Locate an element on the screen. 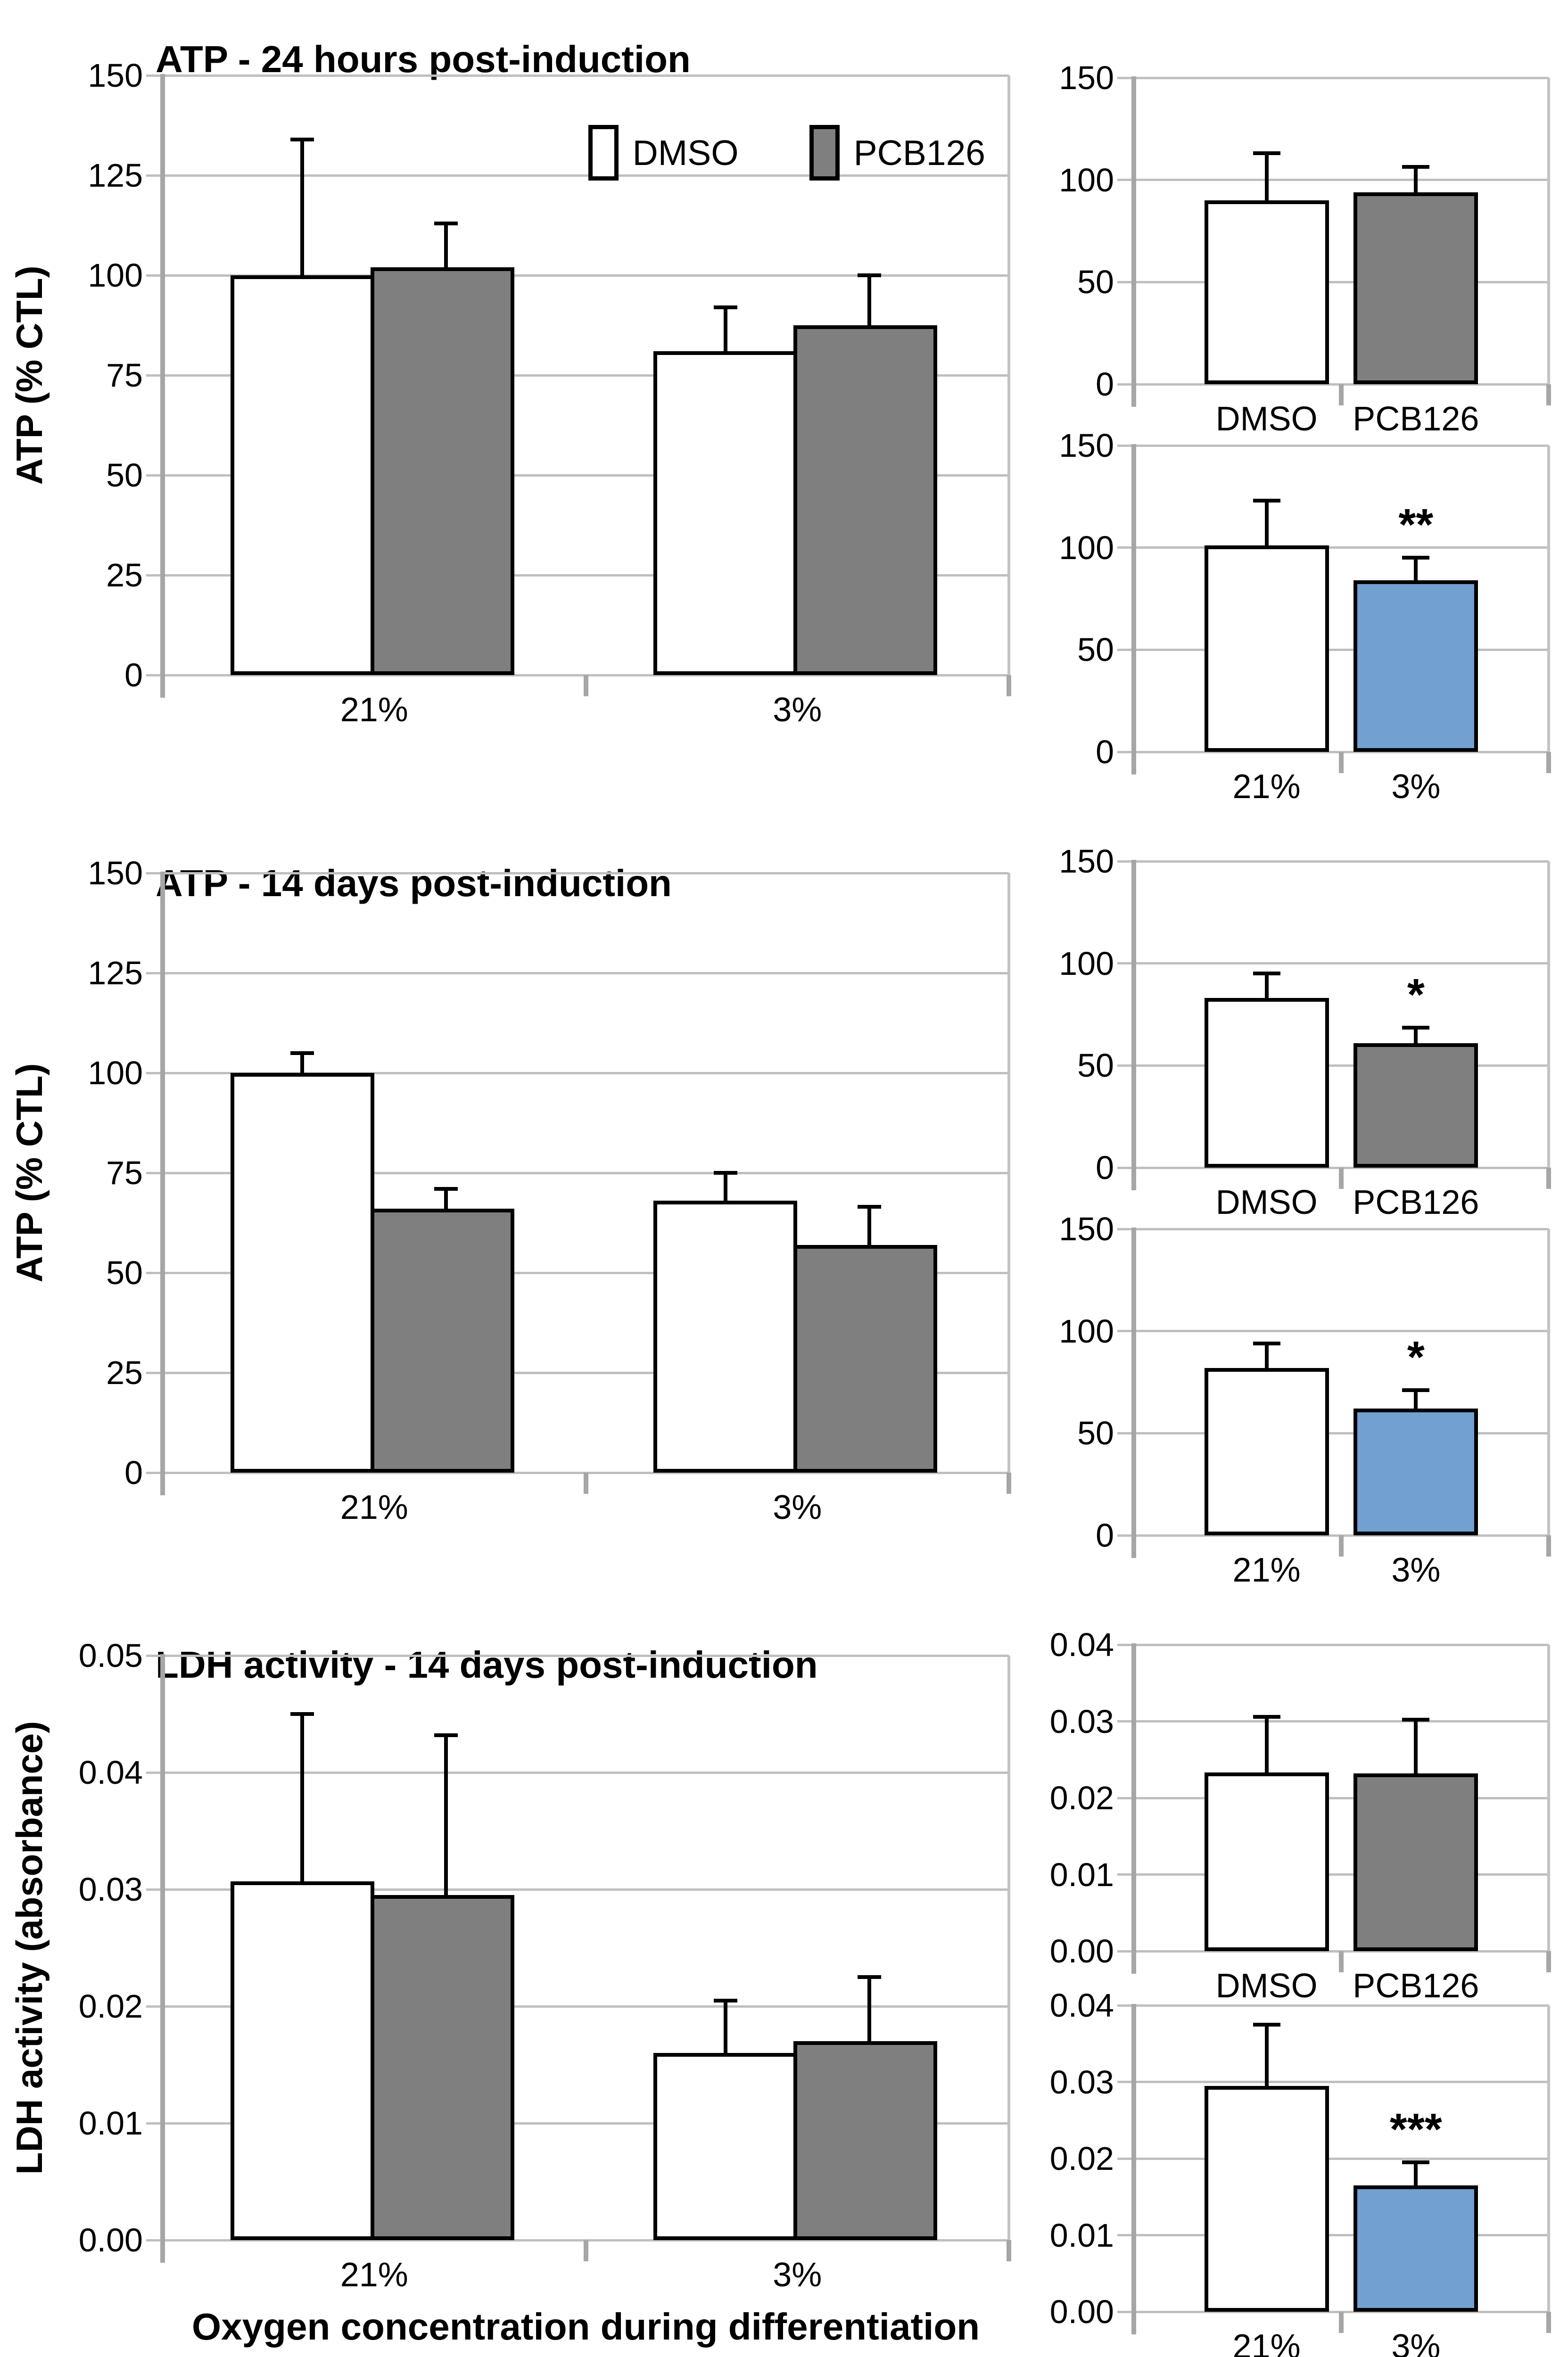 Image resolution: width=1568 pixels, height=2357 pixels. y-tick-label: 125 is located at coordinates (116, 175).